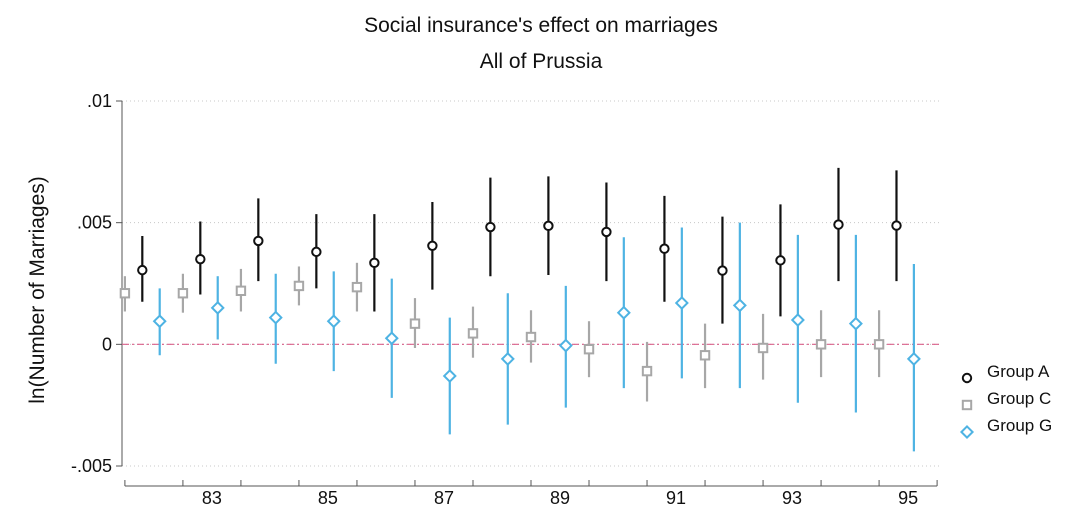 The width and height of the screenshot is (1073, 505). Describe the element at coordinates (676, 496) in the screenshot. I see `x-tick-label: 91` at that location.